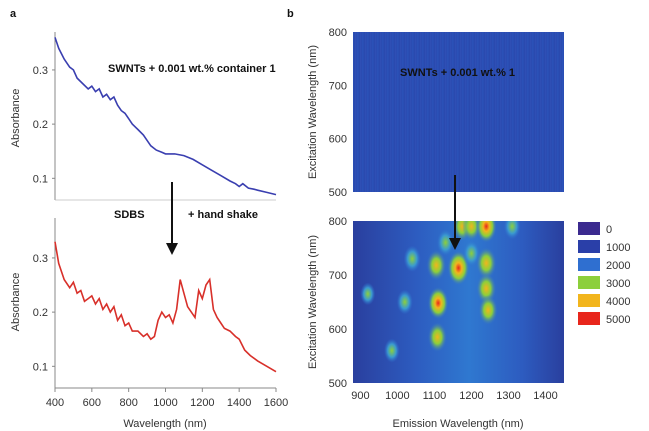  Describe the element at coordinates (455, 244) in the screenshot. I see `map-arrow-head` at that location.